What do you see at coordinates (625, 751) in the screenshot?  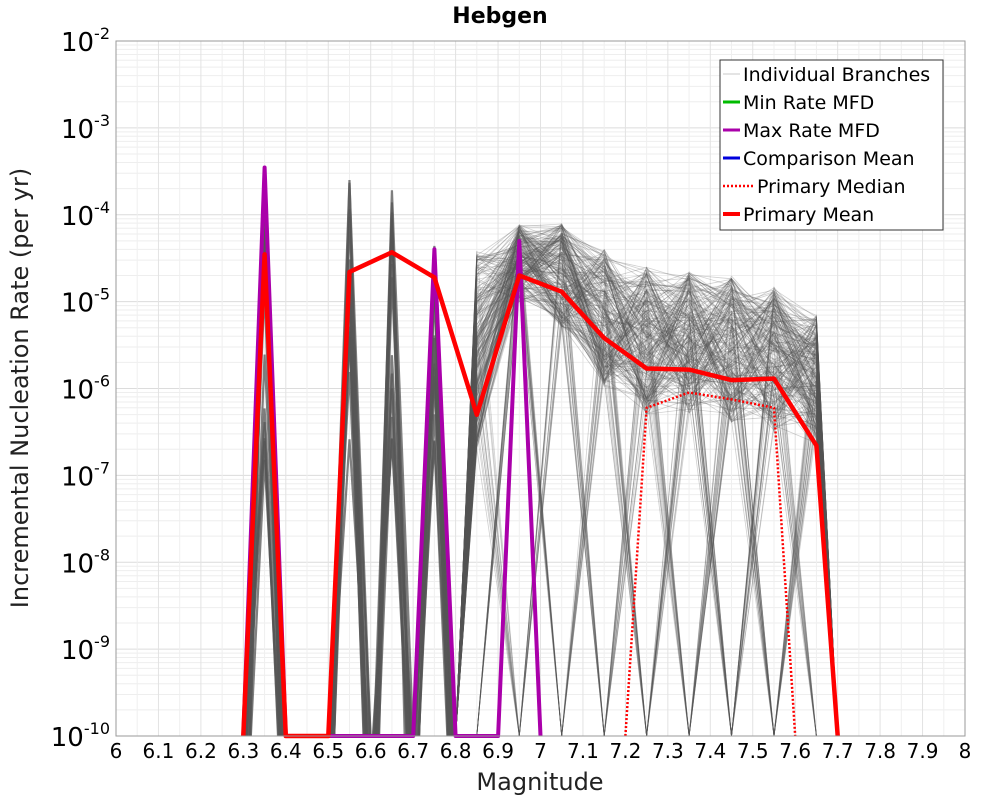 I see `x-tick-label: 7.2` at bounding box center [625, 751].